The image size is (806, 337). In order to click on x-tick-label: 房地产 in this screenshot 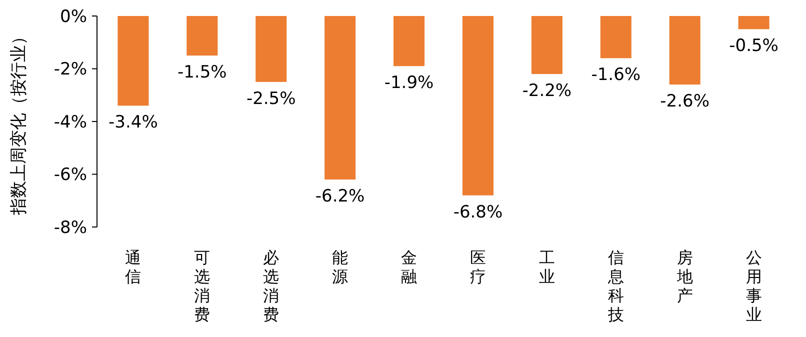, I will do `click(684, 276)`.